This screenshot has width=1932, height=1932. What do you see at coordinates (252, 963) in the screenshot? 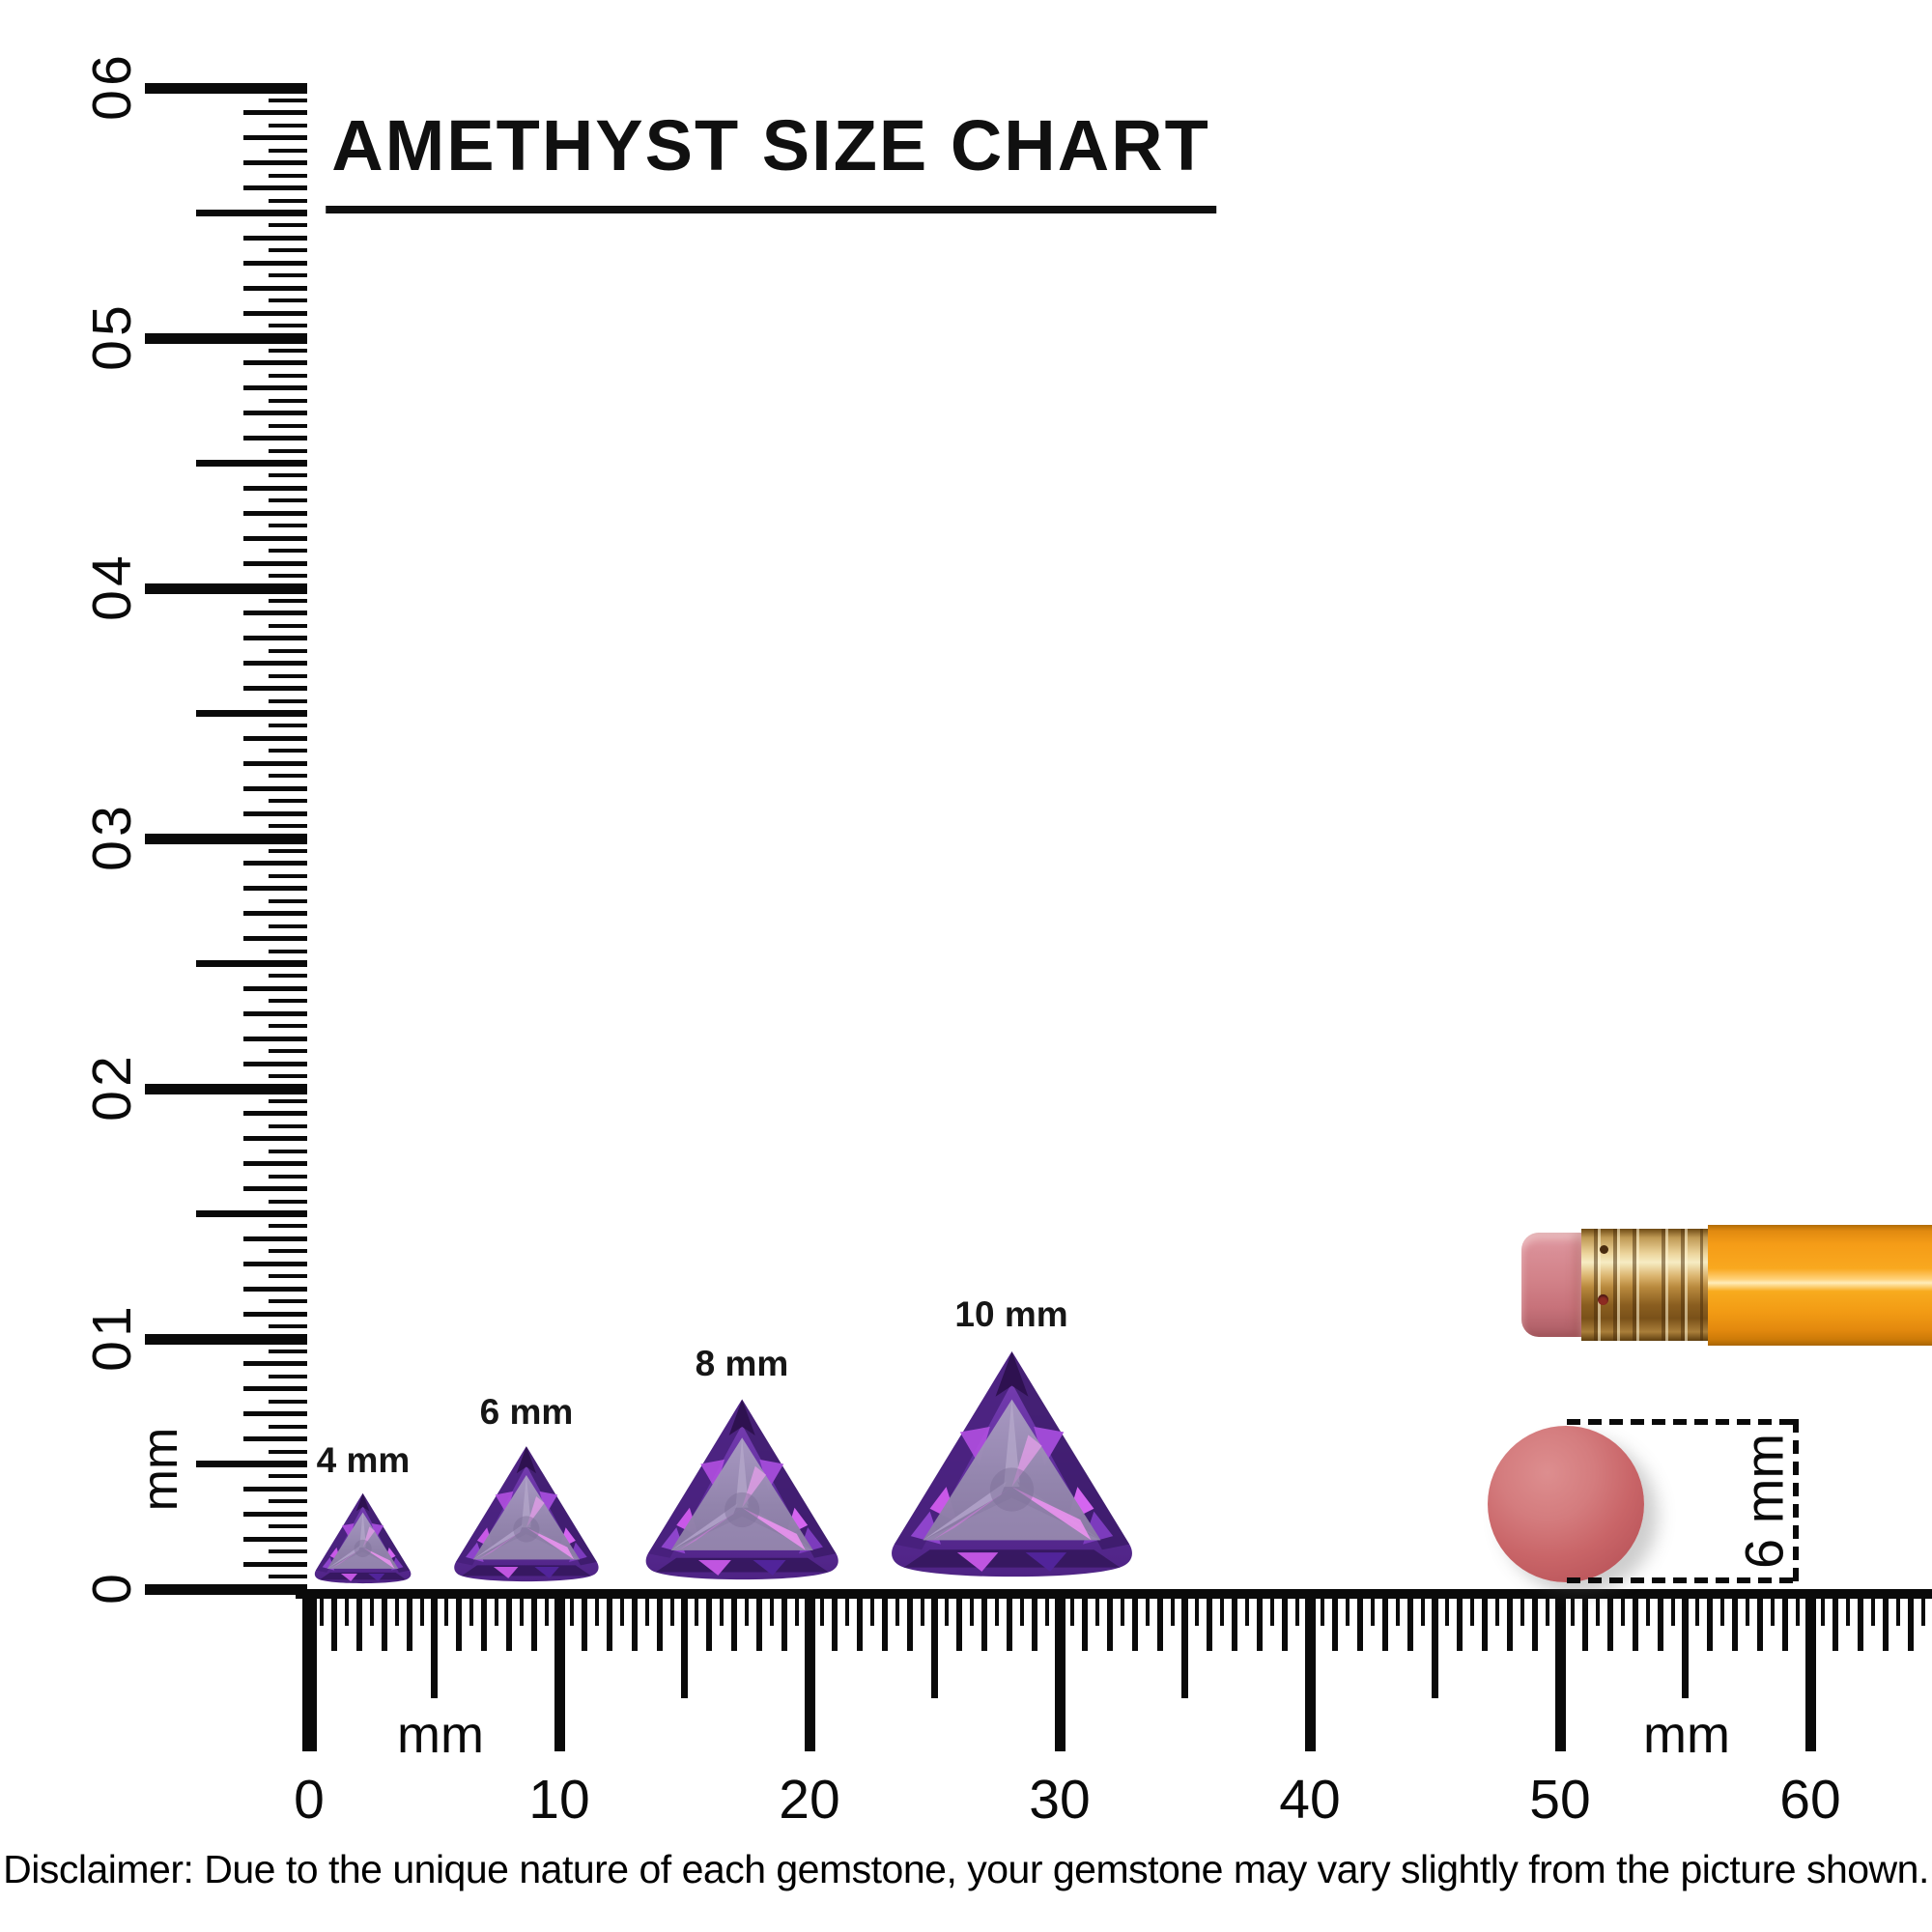
I see `vruler-tick-5mm` at bounding box center [252, 963].